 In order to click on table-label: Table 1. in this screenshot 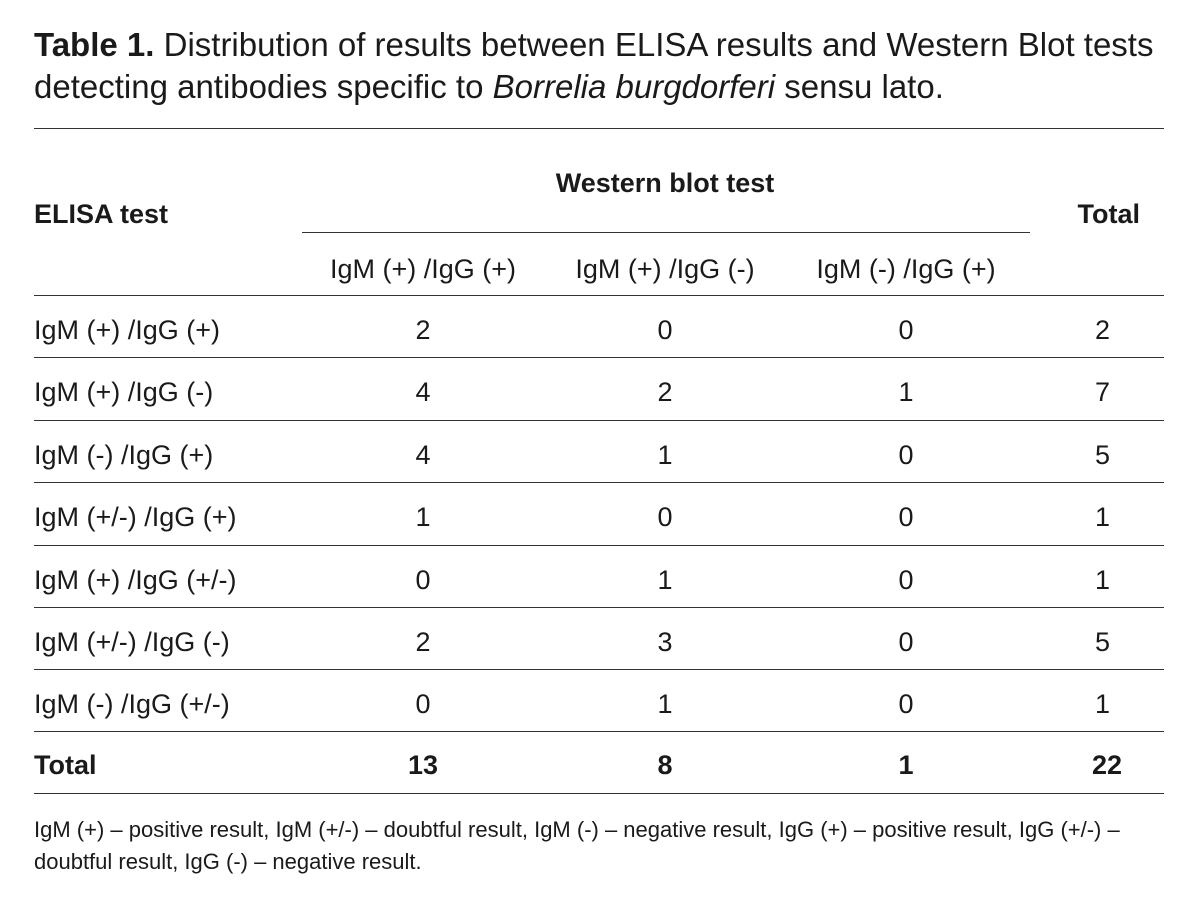, I will do `click(94, 44)`.